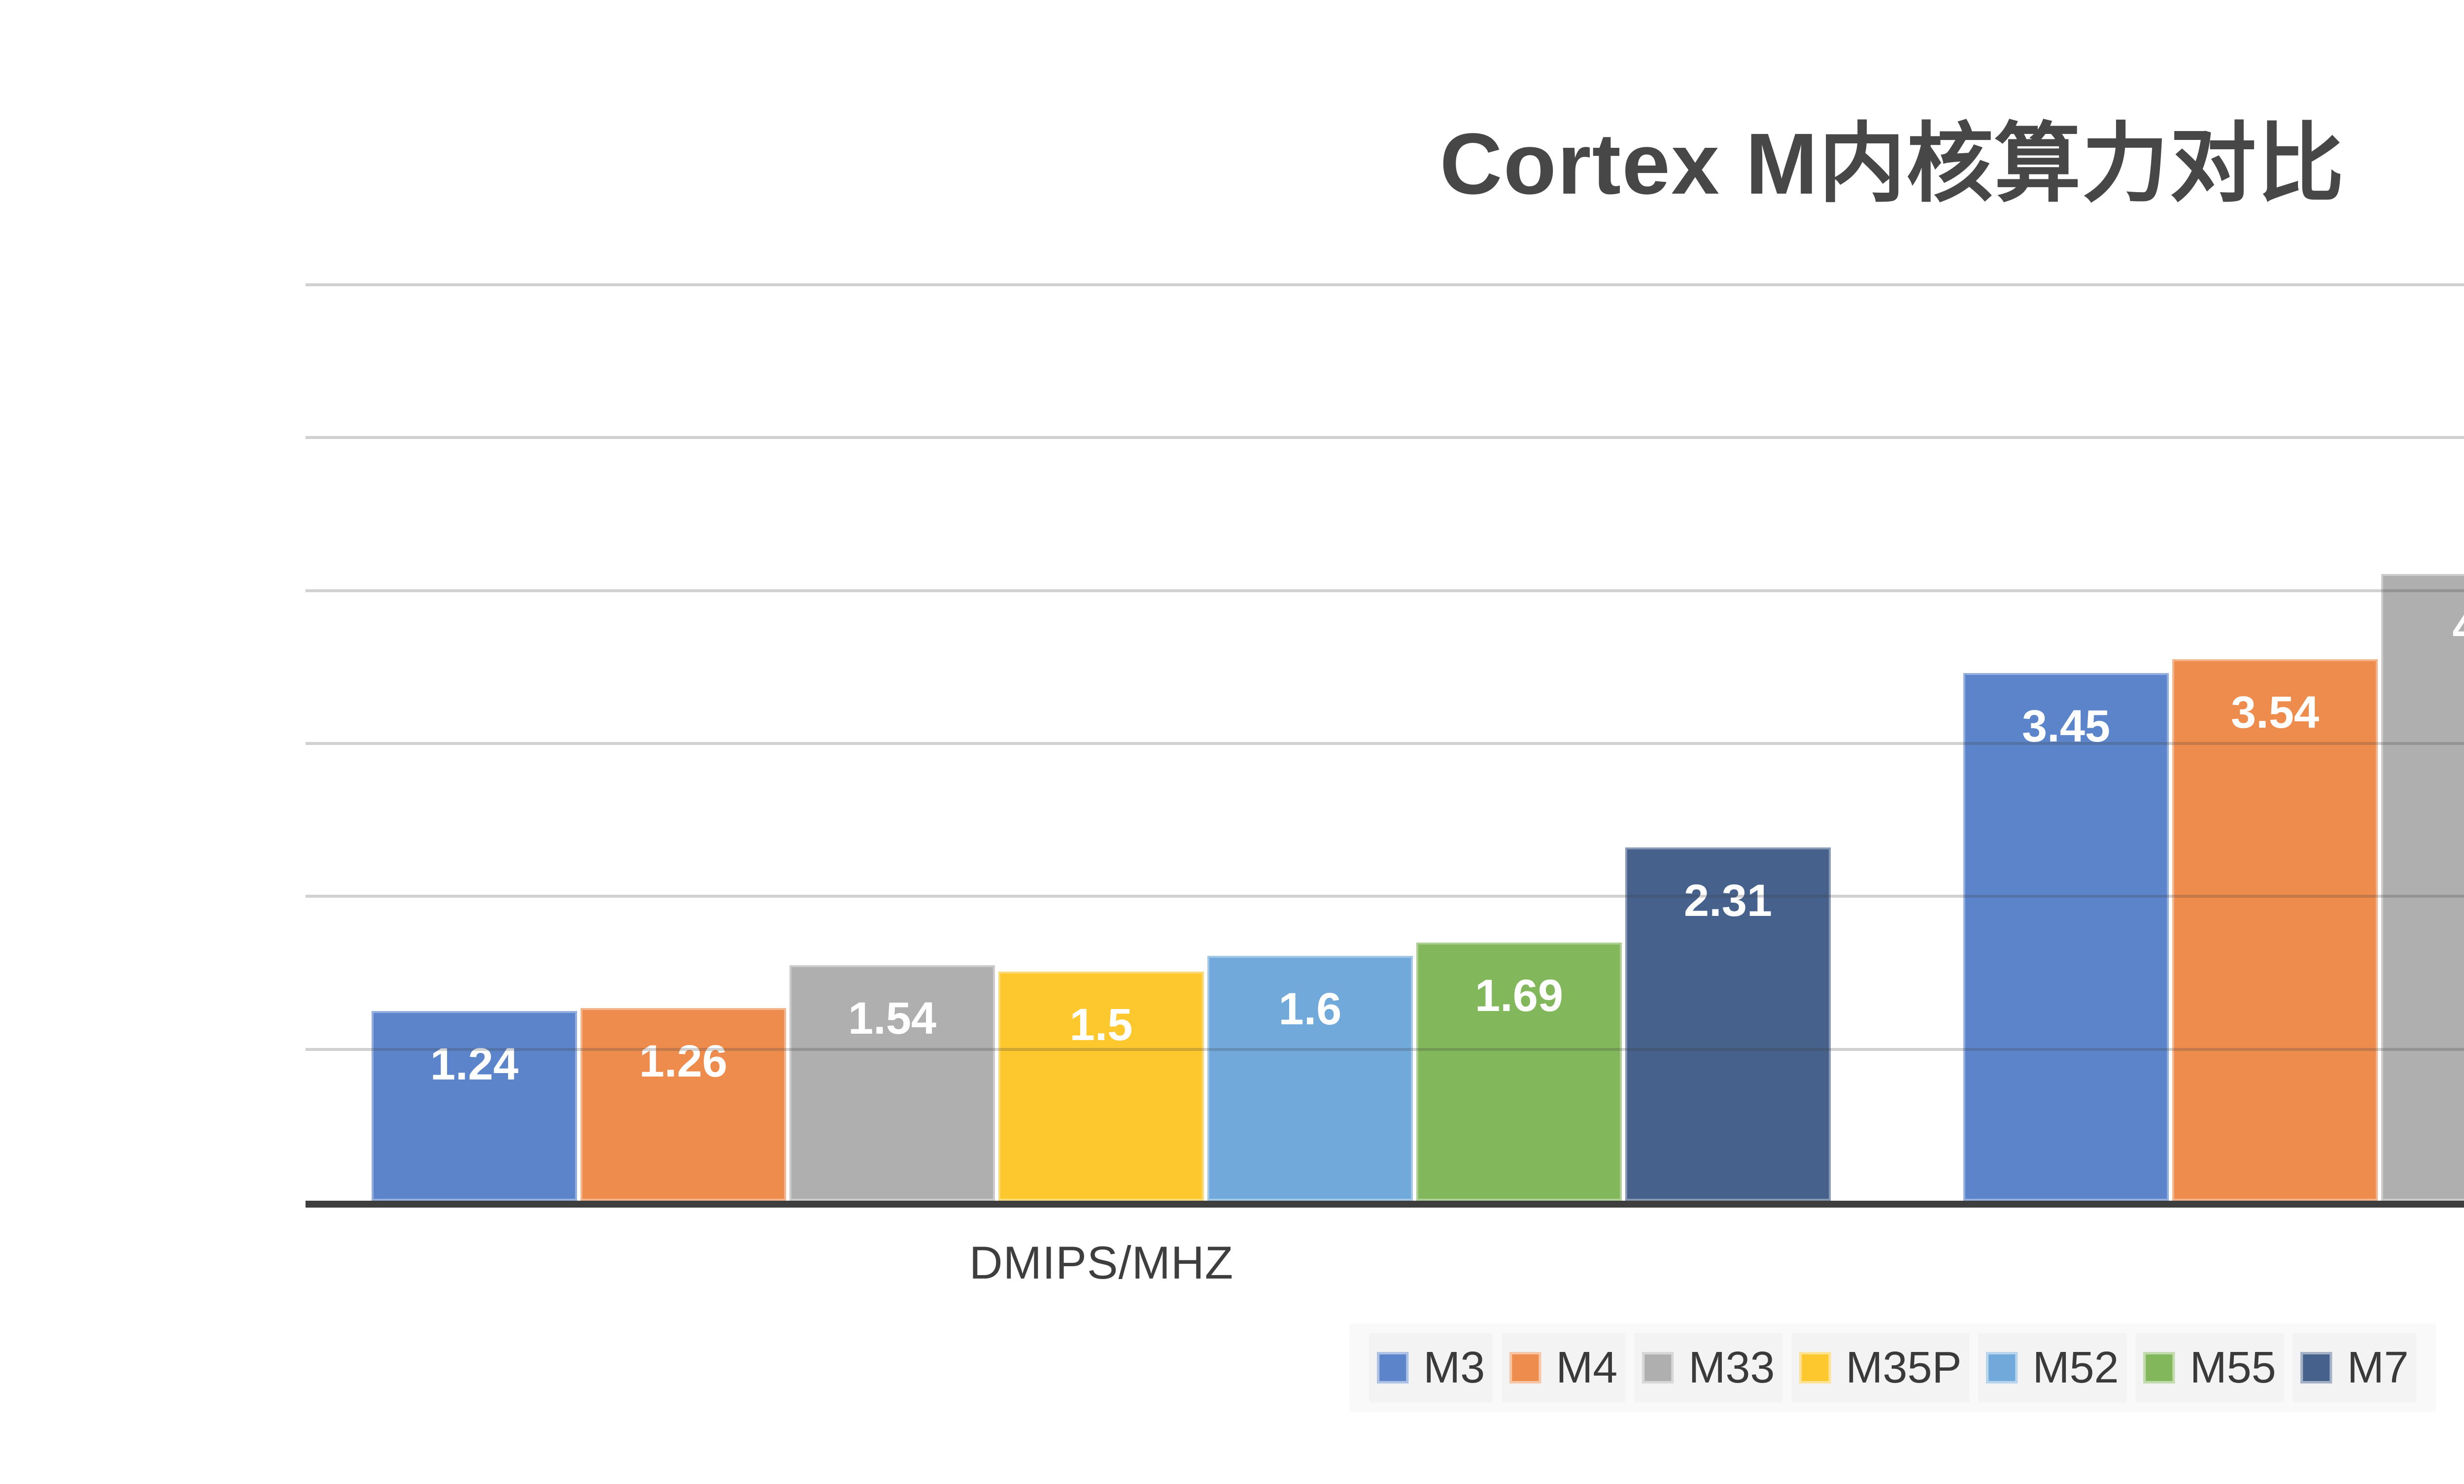  I want to click on bar-M52-DMIPS/MHZ: 1.6, so click(1310, 1078).